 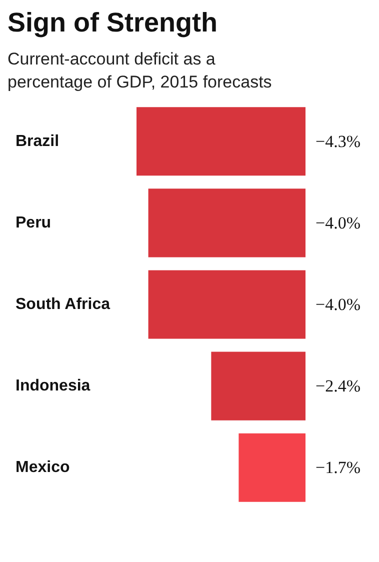 What do you see at coordinates (53, 386) in the screenshot?
I see `y-tick-label: Indonesia` at bounding box center [53, 386].